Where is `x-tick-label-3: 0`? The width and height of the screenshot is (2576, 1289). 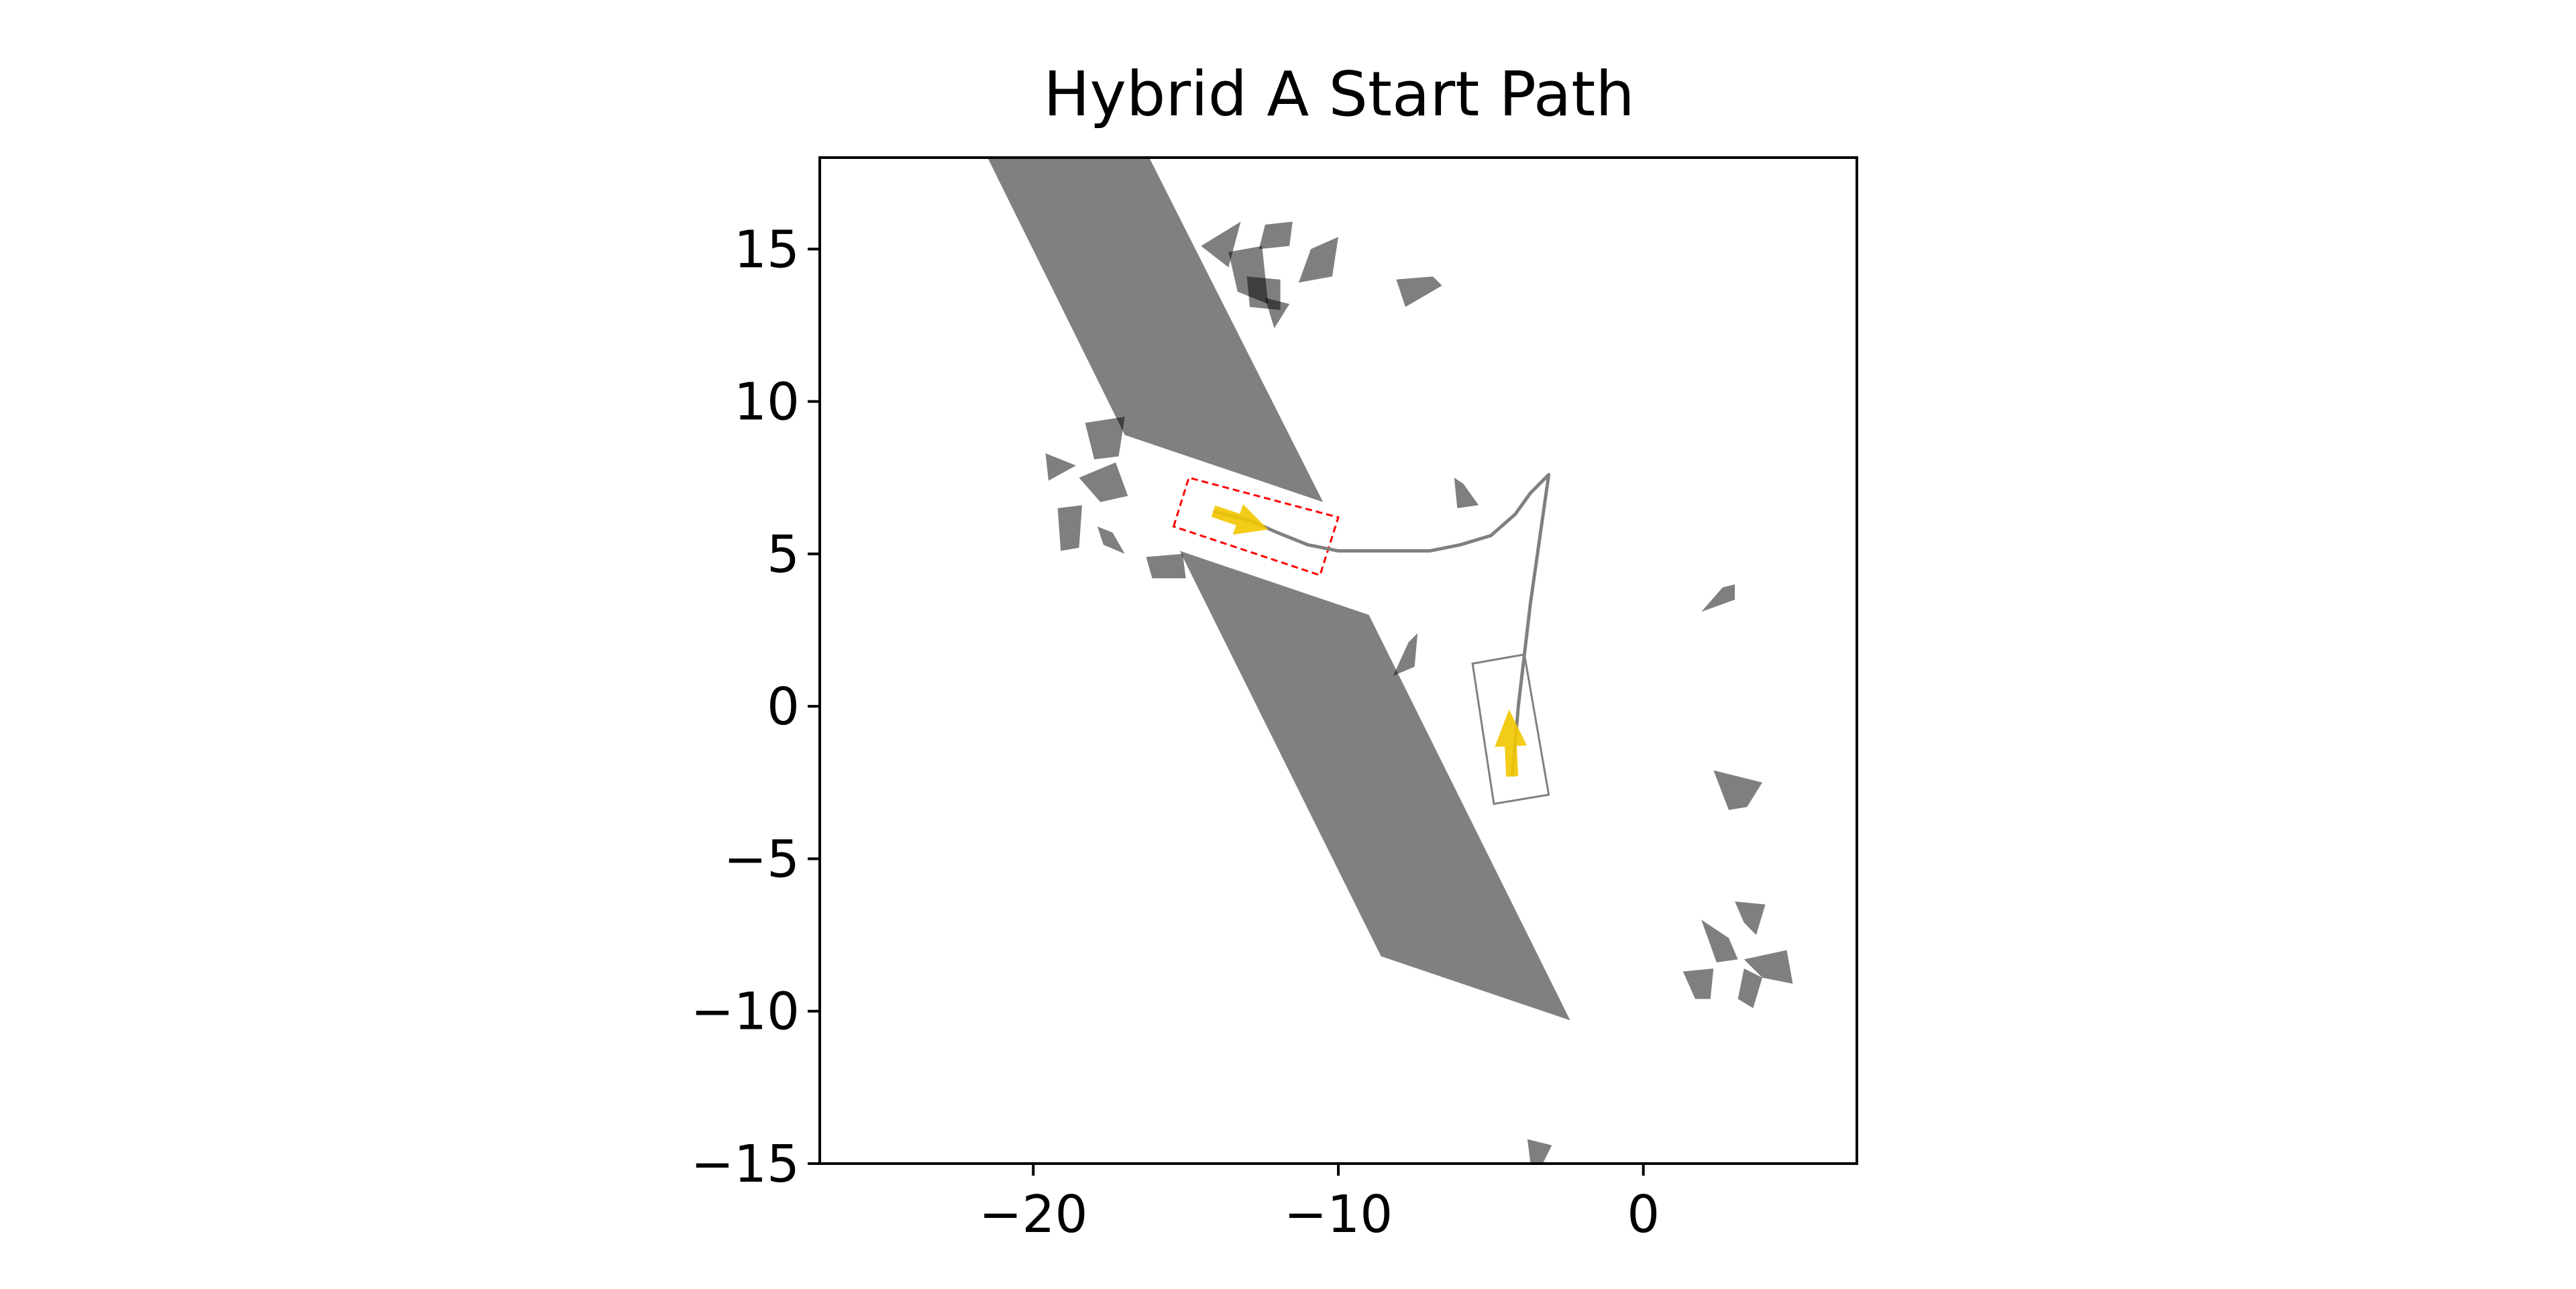 x-tick-label-3: 0 is located at coordinates (1643, 1215).